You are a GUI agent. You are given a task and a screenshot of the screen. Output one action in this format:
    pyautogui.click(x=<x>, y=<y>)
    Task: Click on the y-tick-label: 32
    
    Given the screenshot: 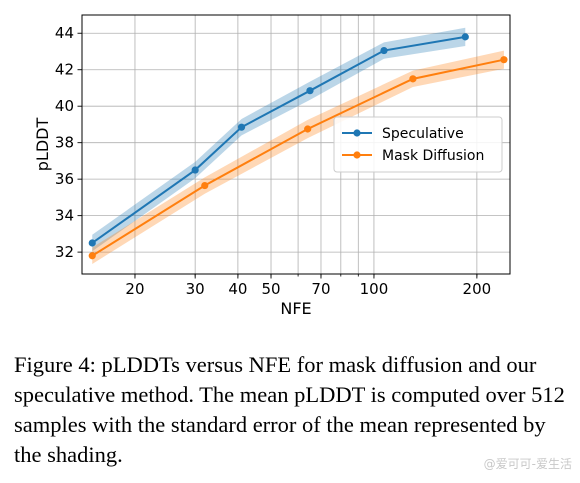 What is the action you would take?
    pyautogui.click(x=64, y=252)
    